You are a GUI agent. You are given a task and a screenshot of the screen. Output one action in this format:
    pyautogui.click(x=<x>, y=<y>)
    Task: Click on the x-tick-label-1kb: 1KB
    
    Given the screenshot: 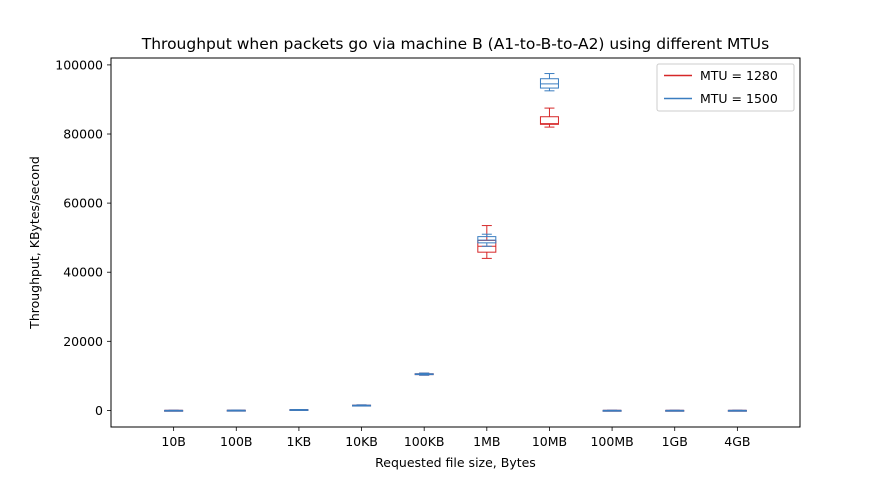 What is the action you would take?
    pyautogui.click(x=299, y=441)
    